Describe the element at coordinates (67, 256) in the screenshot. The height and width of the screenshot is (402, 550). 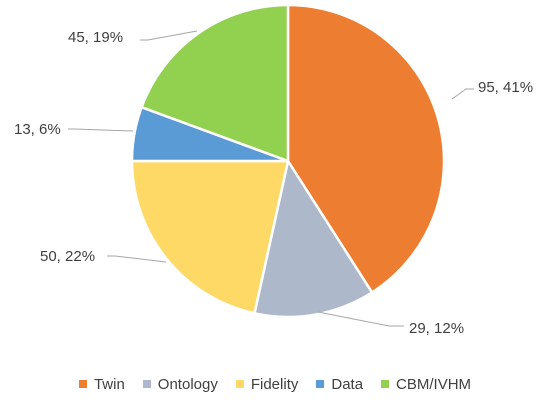
I see `data-label-fidelity: 50, 22%` at that location.